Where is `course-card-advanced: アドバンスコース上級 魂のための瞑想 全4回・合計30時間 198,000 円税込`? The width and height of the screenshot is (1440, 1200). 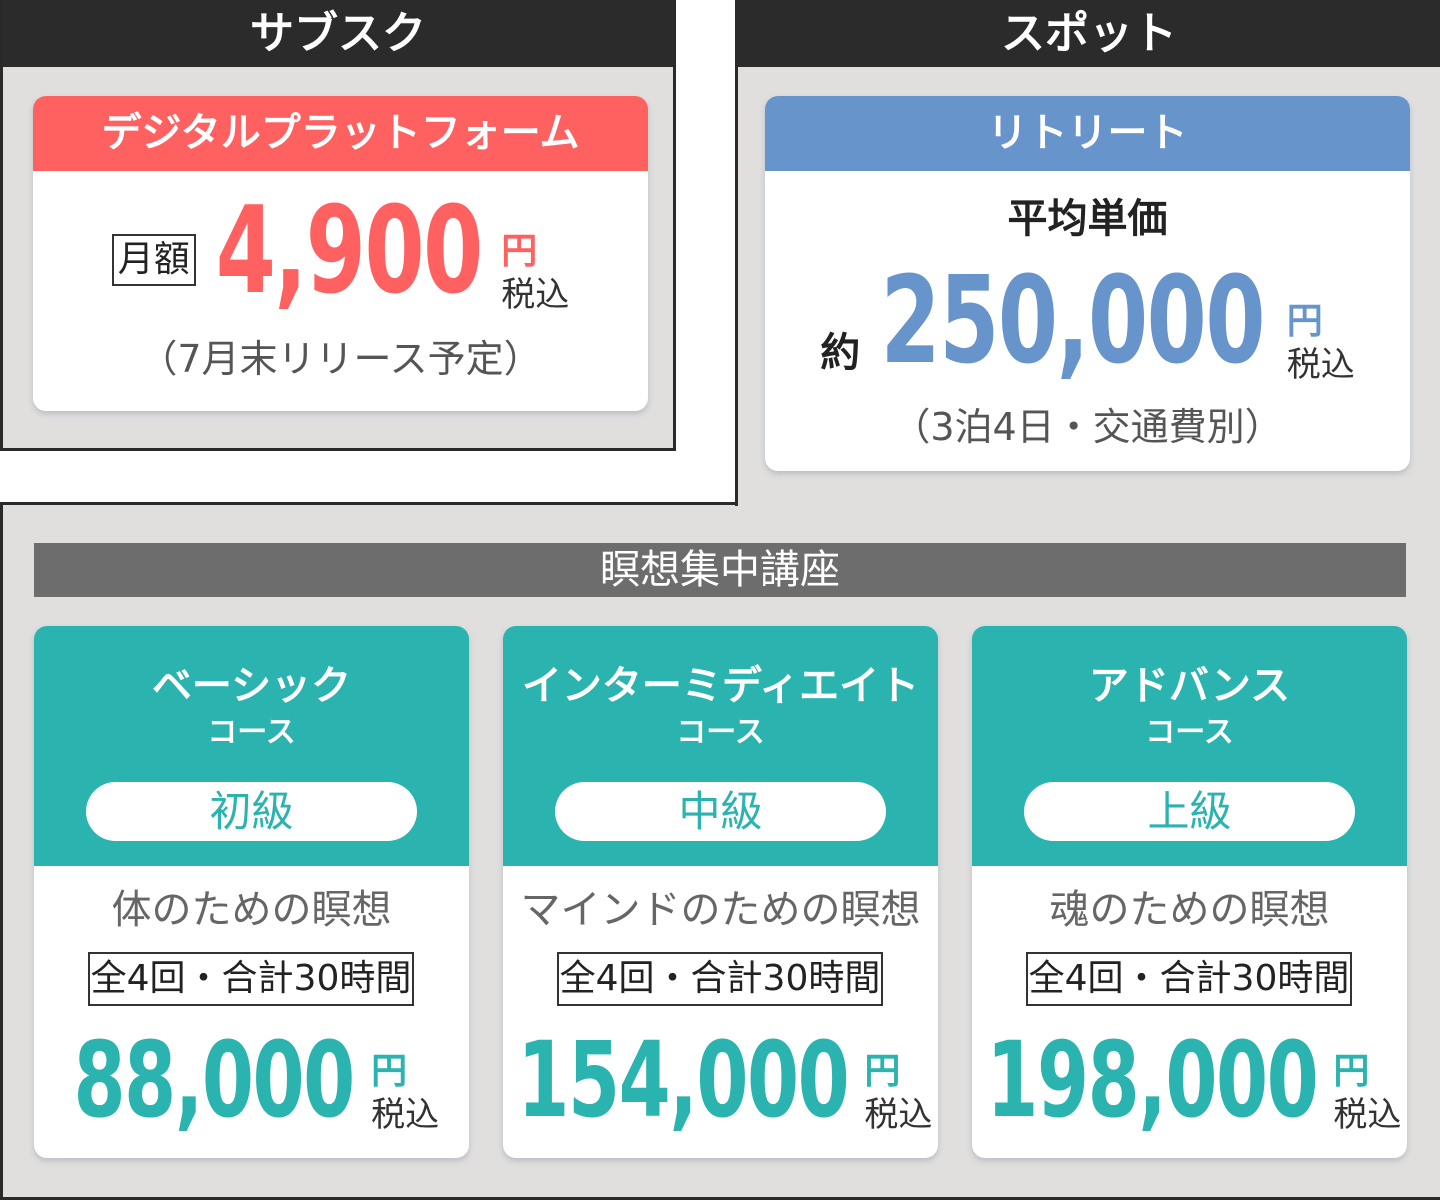
course-card-advanced: アドバンスコース上級 魂のための瞑想 全4回・合計30時間 198,000 円税込 is located at coordinates (1189, 892).